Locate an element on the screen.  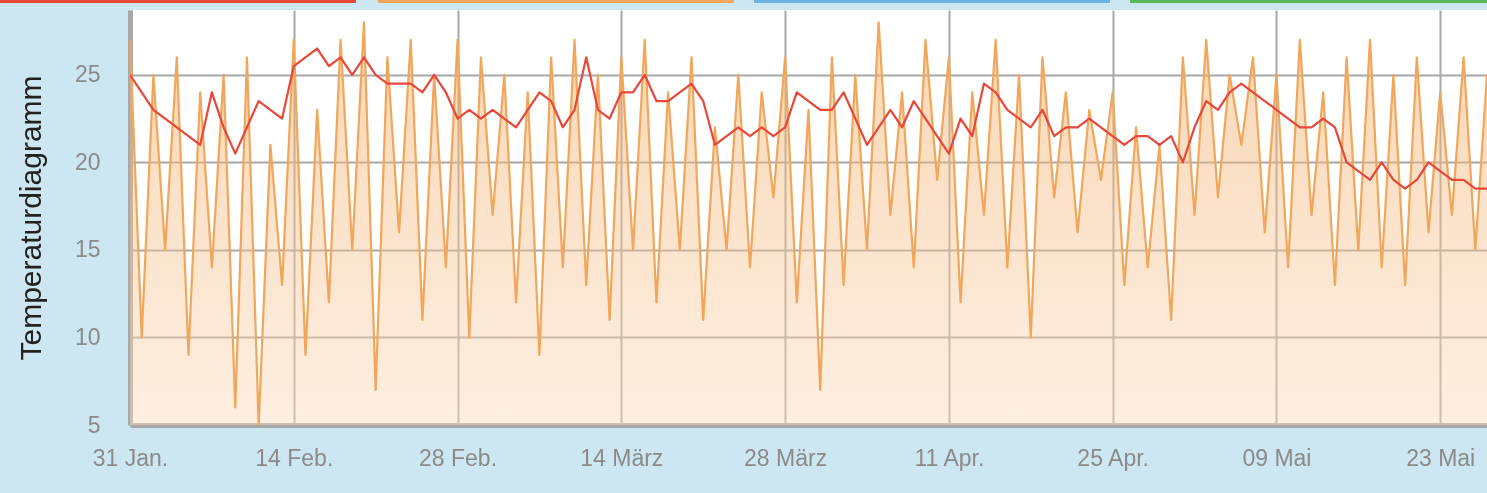
y-tick-label: 20 is located at coordinates (87, 161).